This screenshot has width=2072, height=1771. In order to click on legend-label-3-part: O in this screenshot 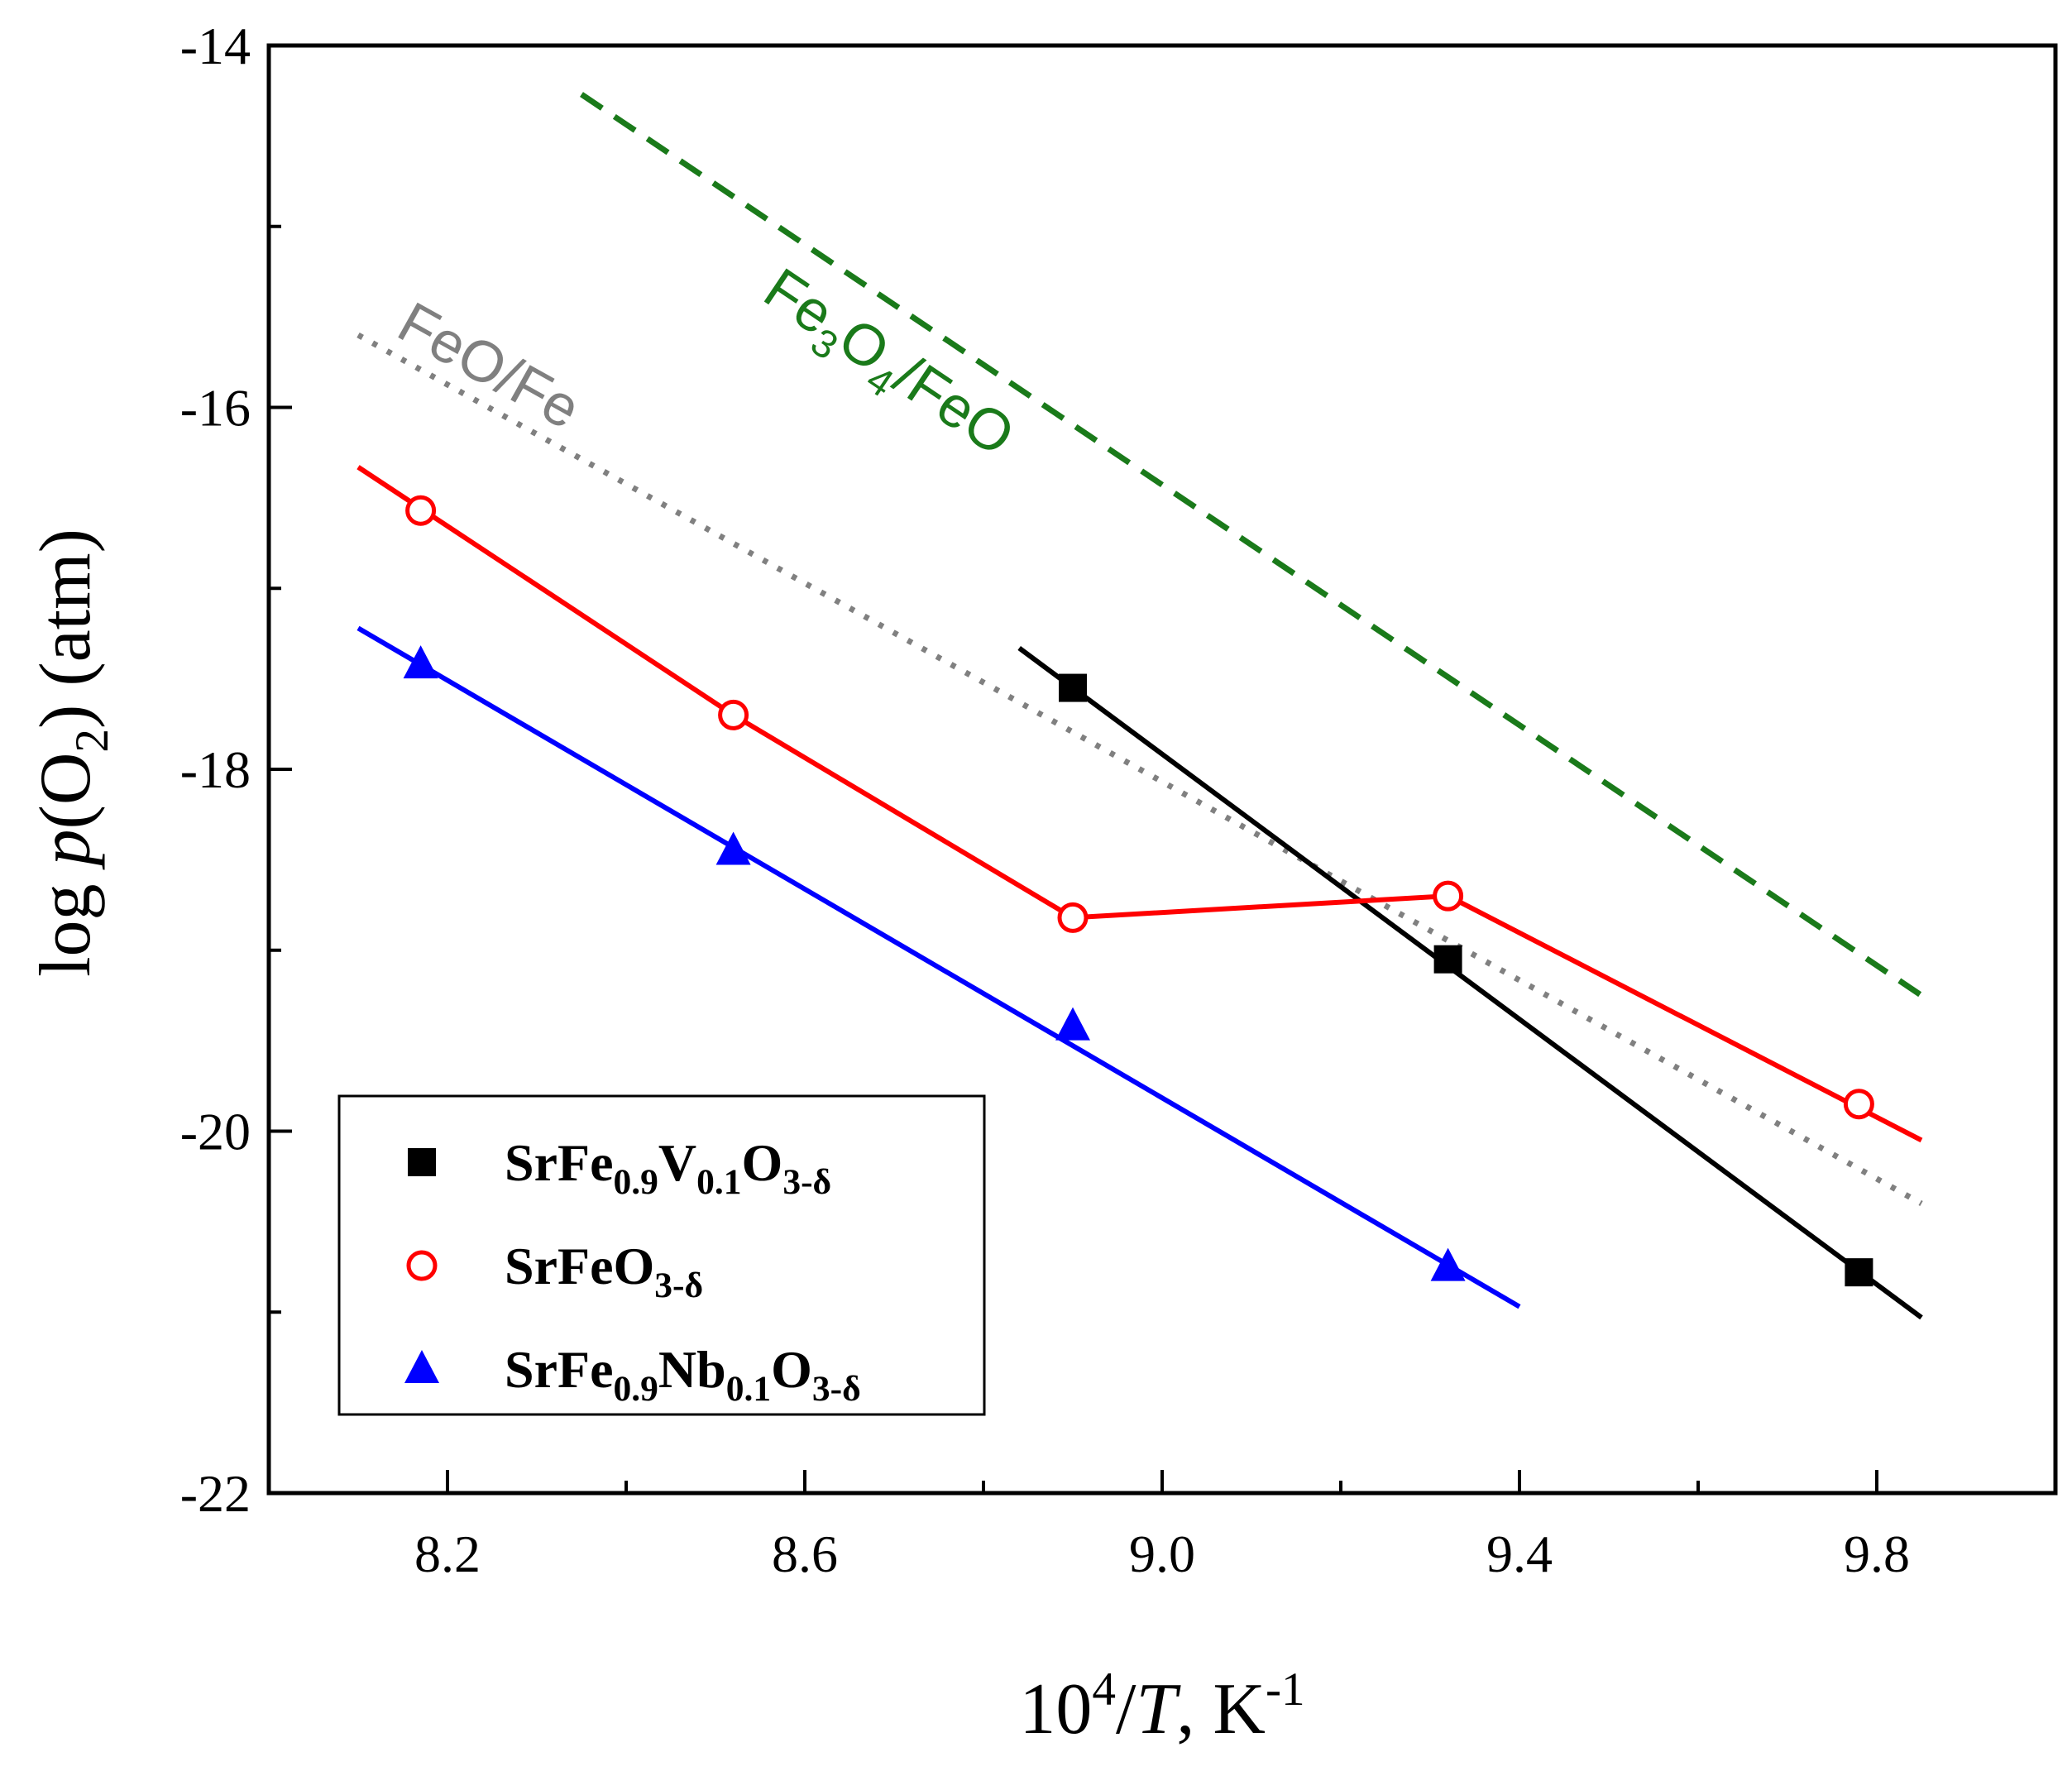, I will do `click(792, 1369)`.